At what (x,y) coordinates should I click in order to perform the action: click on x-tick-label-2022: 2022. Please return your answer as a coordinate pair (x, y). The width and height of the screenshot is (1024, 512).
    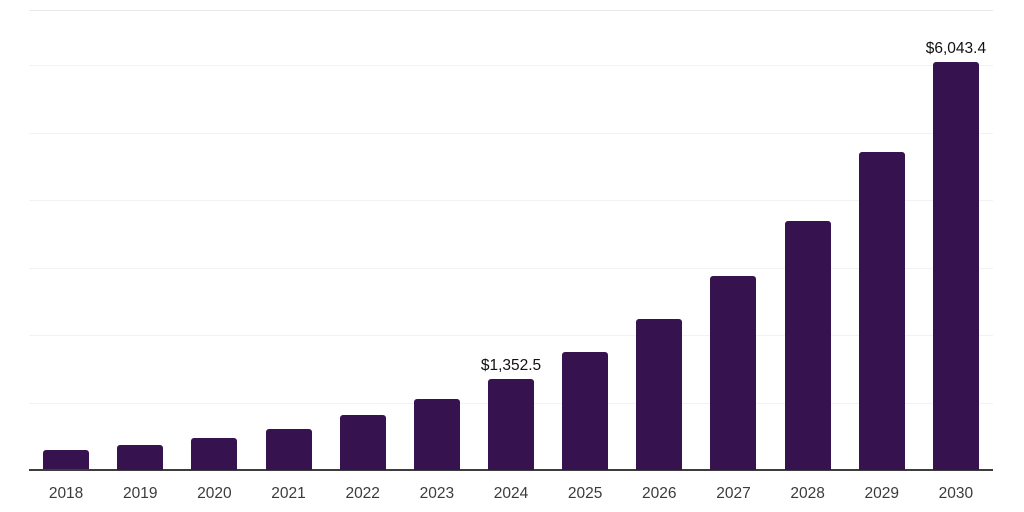
    Looking at the image, I should click on (362, 493).